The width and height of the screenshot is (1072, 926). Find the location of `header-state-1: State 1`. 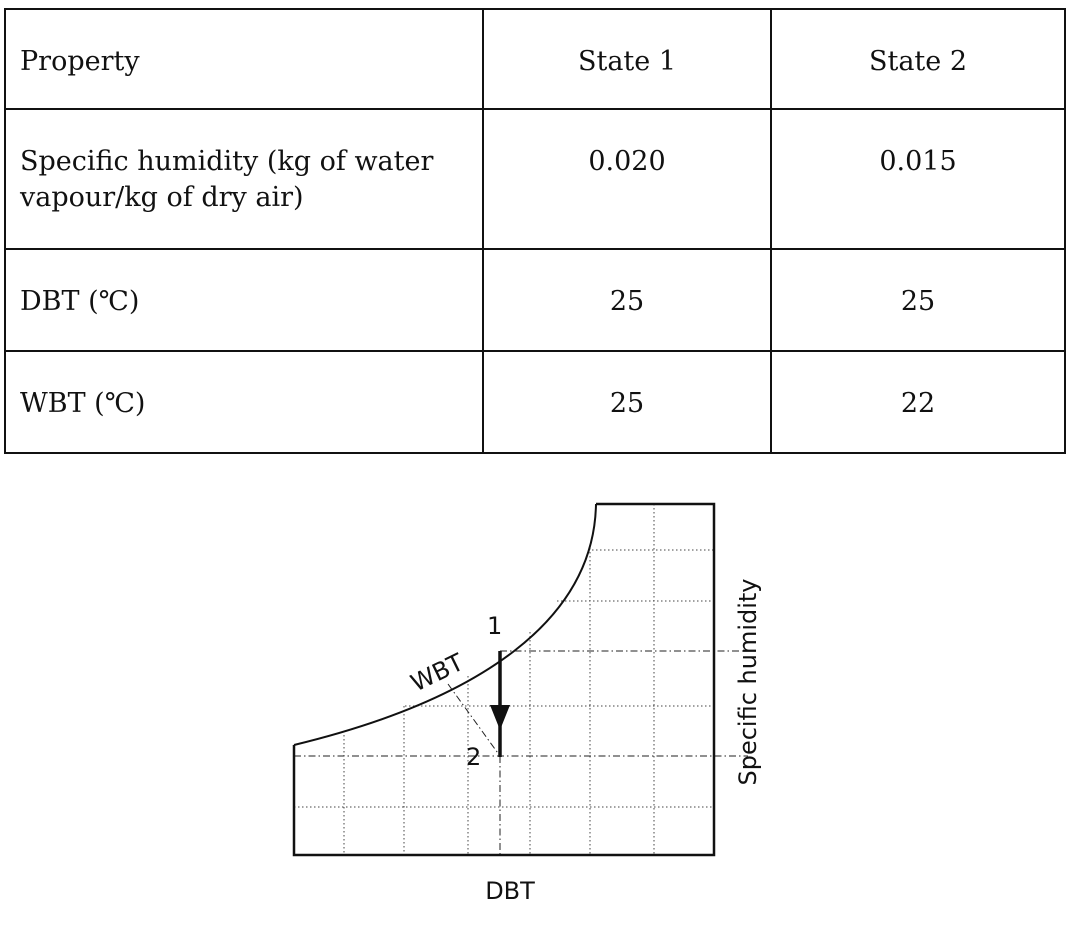

header-state-1: State 1 is located at coordinates (627, 59).